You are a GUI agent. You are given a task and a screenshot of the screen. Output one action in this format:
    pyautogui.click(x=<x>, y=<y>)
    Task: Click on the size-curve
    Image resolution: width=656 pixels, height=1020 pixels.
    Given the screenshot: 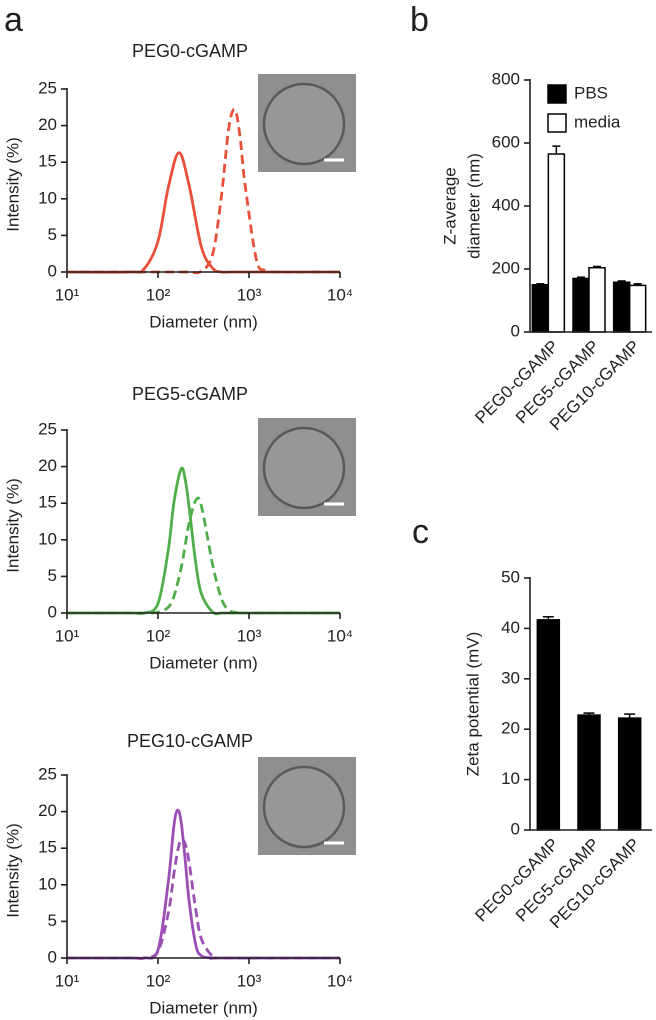 What is the action you would take?
    pyautogui.click(x=203, y=898)
    